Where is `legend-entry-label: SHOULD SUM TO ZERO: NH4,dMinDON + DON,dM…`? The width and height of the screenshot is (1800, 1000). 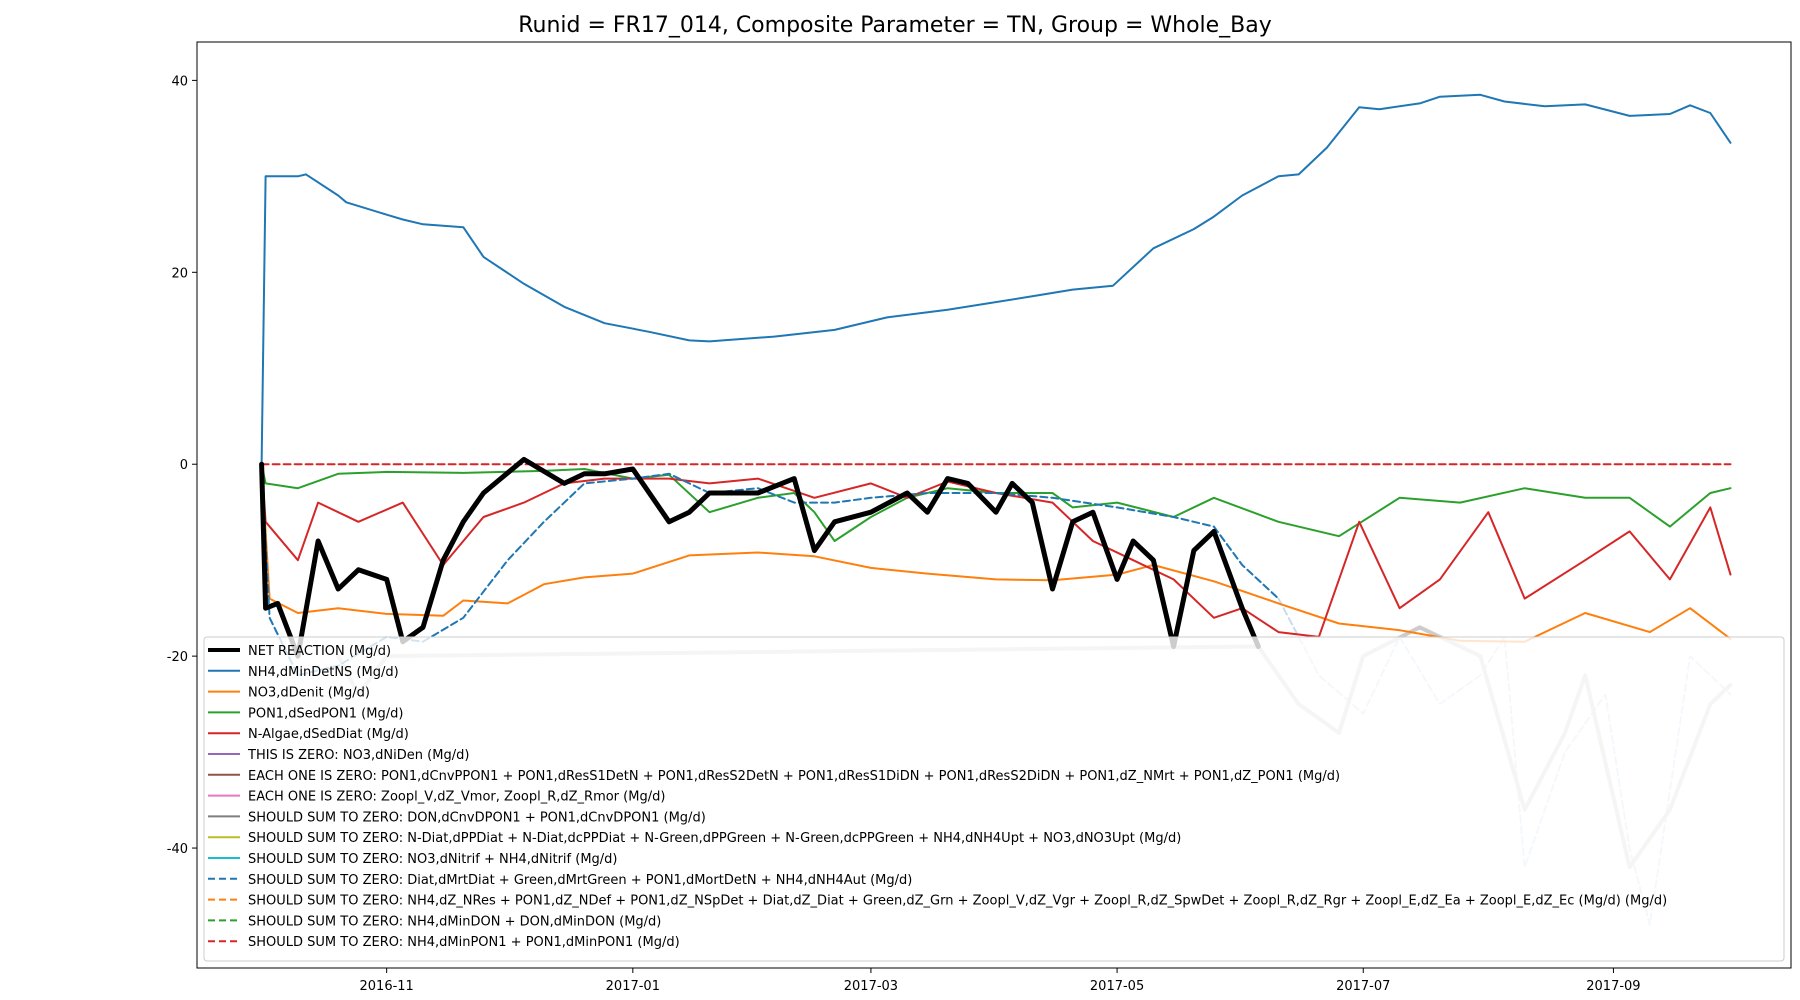 legend-entry-label: SHOULD SUM TO ZERO: NH4,dMinDON + DON,dM… is located at coordinates (454, 921).